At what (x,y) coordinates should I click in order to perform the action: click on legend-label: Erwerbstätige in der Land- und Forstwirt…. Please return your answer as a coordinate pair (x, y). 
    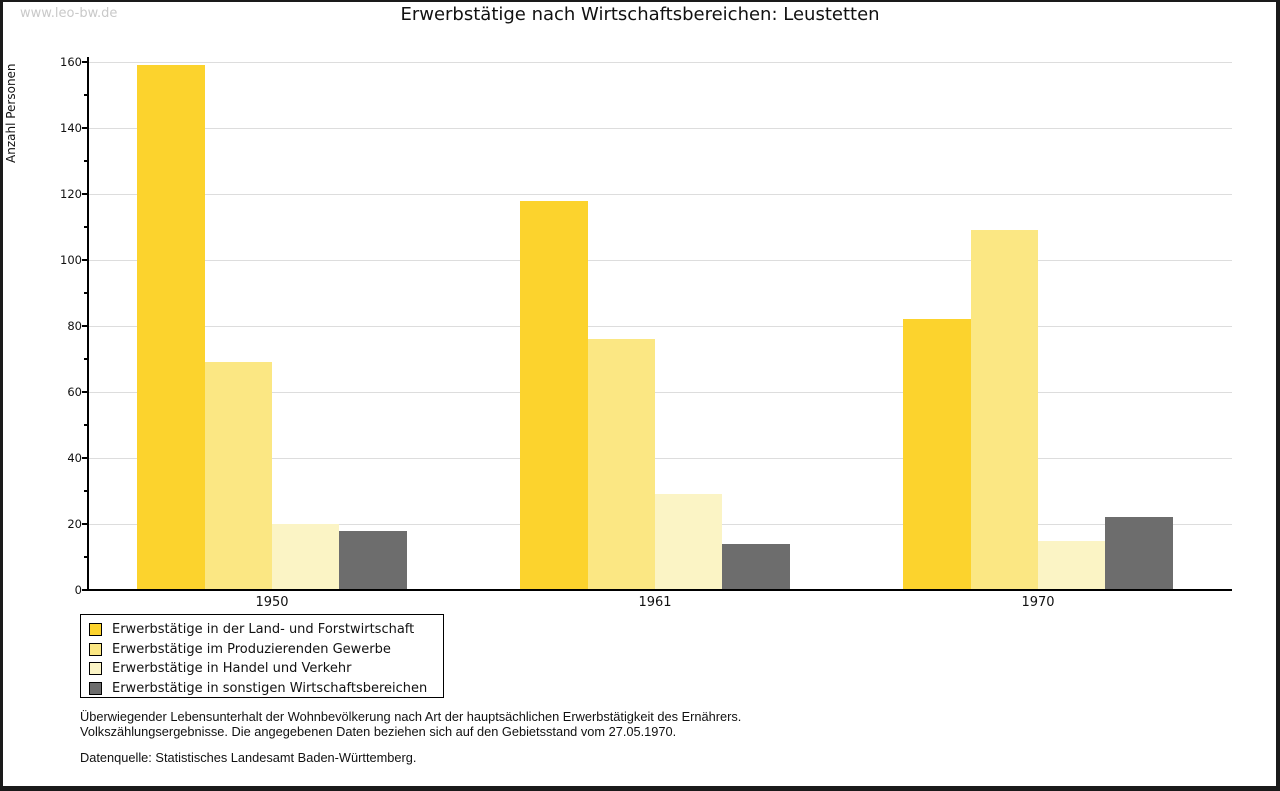
    Looking at the image, I should click on (263, 630).